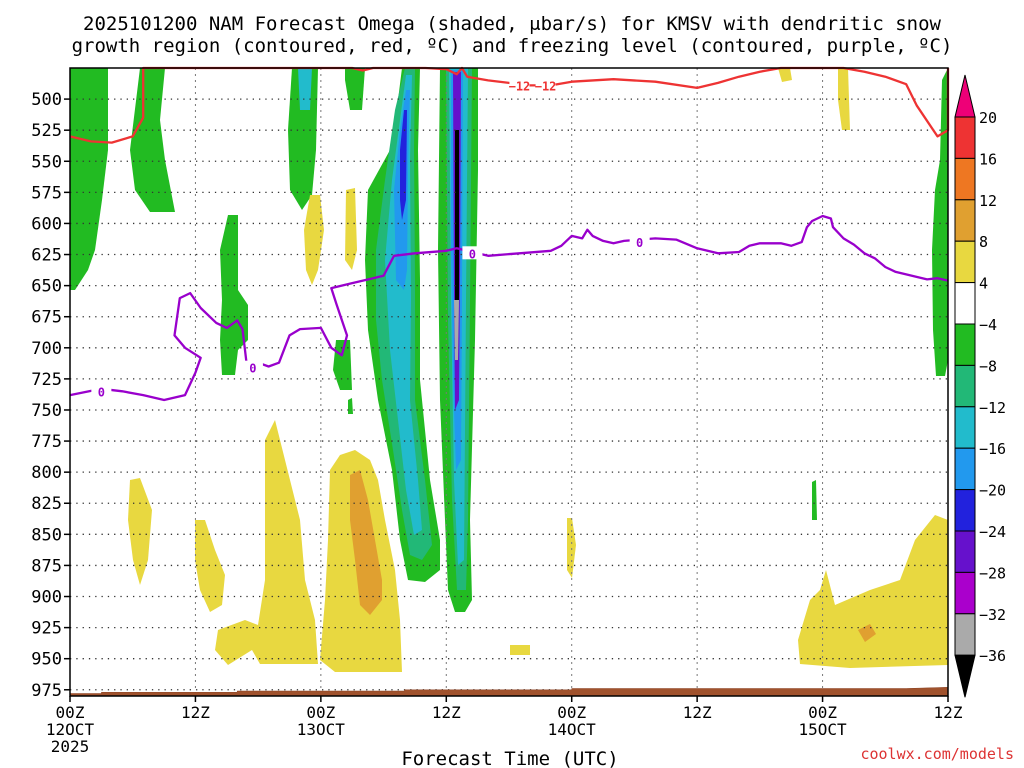 The width and height of the screenshot is (1024, 768). What do you see at coordinates (70, 729) in the screenshot?
I see `x-date-label-0: 12OCT` at bounding box center [70, 729].